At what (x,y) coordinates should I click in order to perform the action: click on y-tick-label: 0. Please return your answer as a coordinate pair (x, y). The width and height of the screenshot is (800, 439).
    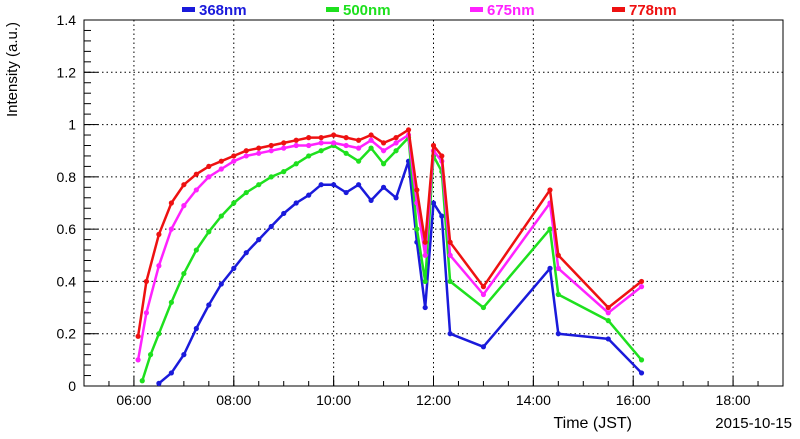
    Looking at the image, I should click on (72, 386).